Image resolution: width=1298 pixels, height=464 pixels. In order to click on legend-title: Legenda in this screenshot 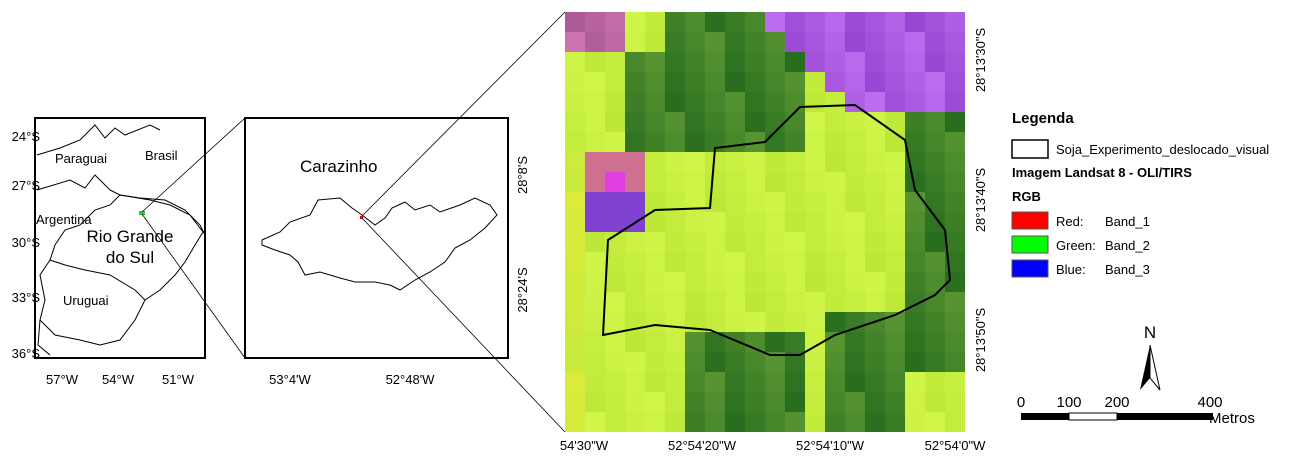, I will do `click(1043, 118)`.